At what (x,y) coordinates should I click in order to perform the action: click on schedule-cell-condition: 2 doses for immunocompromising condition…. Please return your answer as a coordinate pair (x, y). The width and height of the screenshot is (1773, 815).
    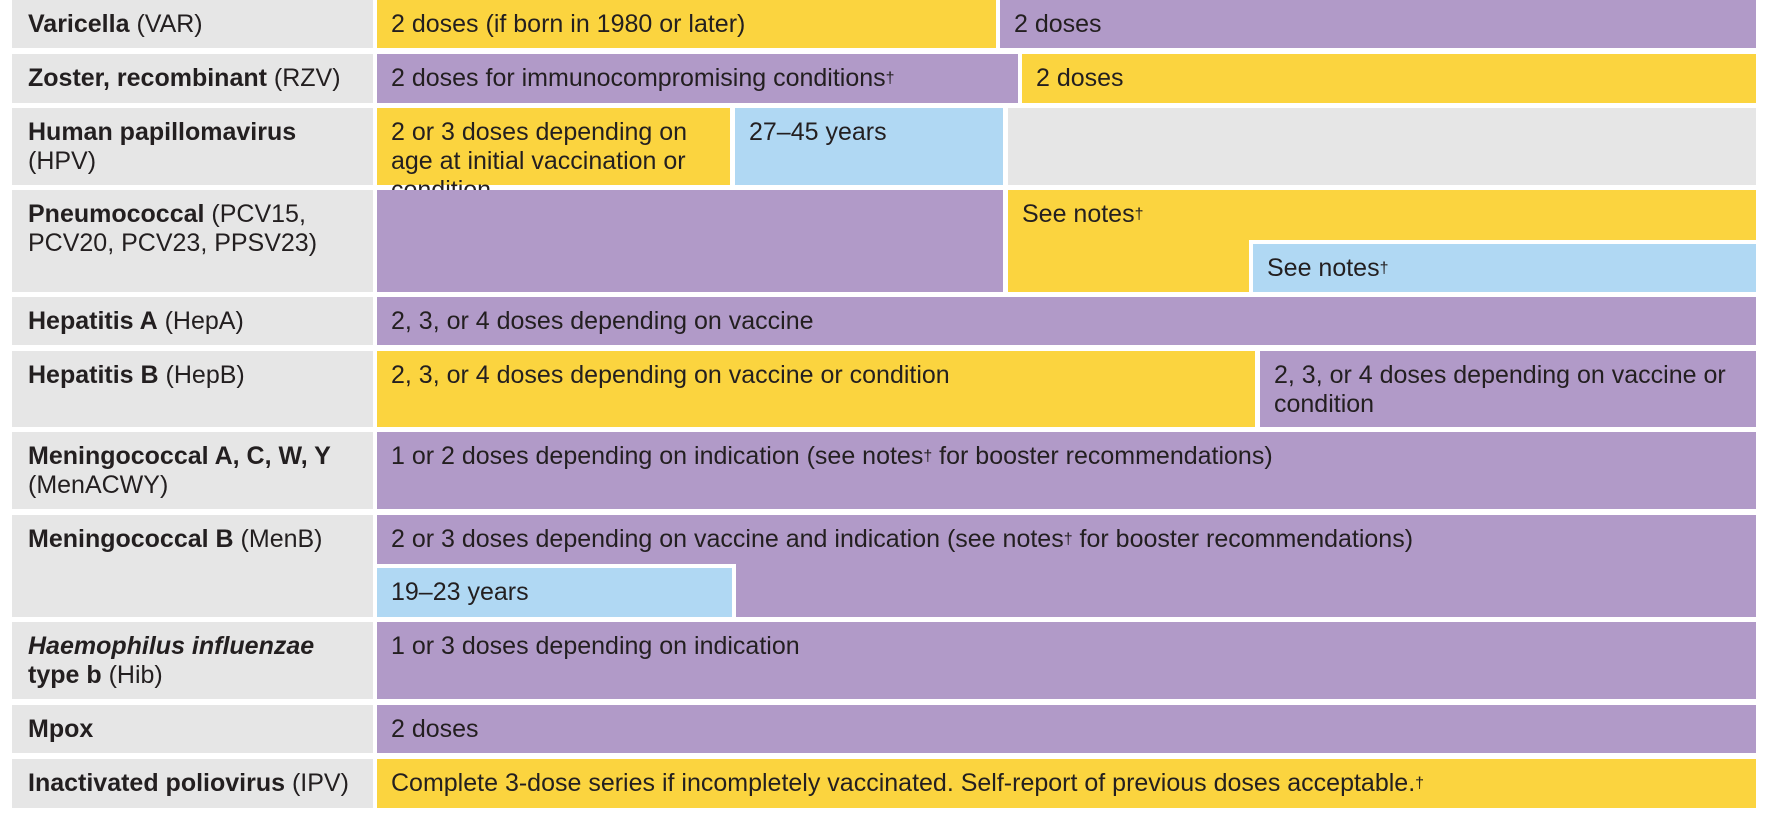
    Looking at the image, I should click on (697, 78).